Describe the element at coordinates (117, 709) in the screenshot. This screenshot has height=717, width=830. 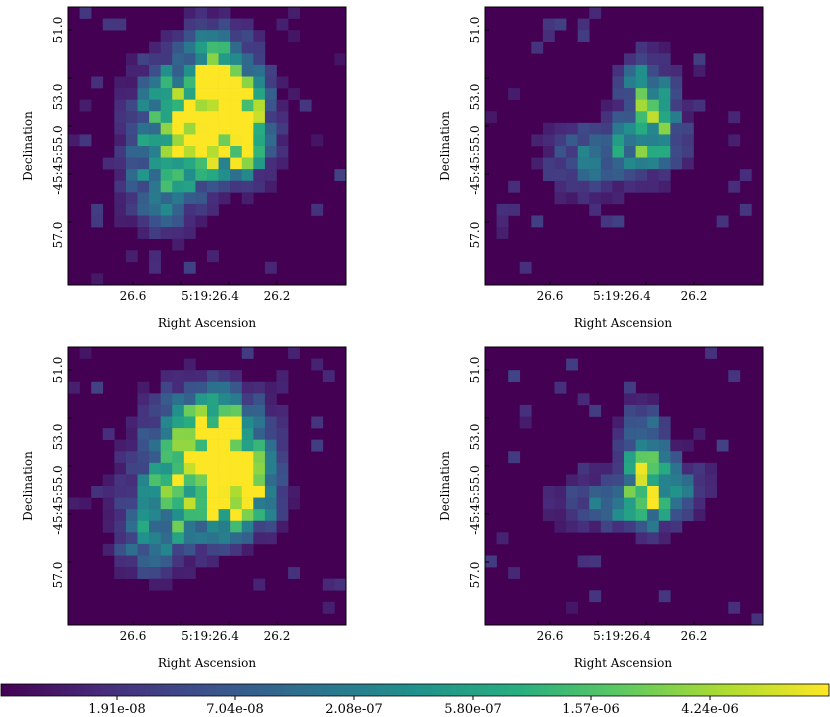
I see `colorbar-tick-label: 1.91e-08` at that location.